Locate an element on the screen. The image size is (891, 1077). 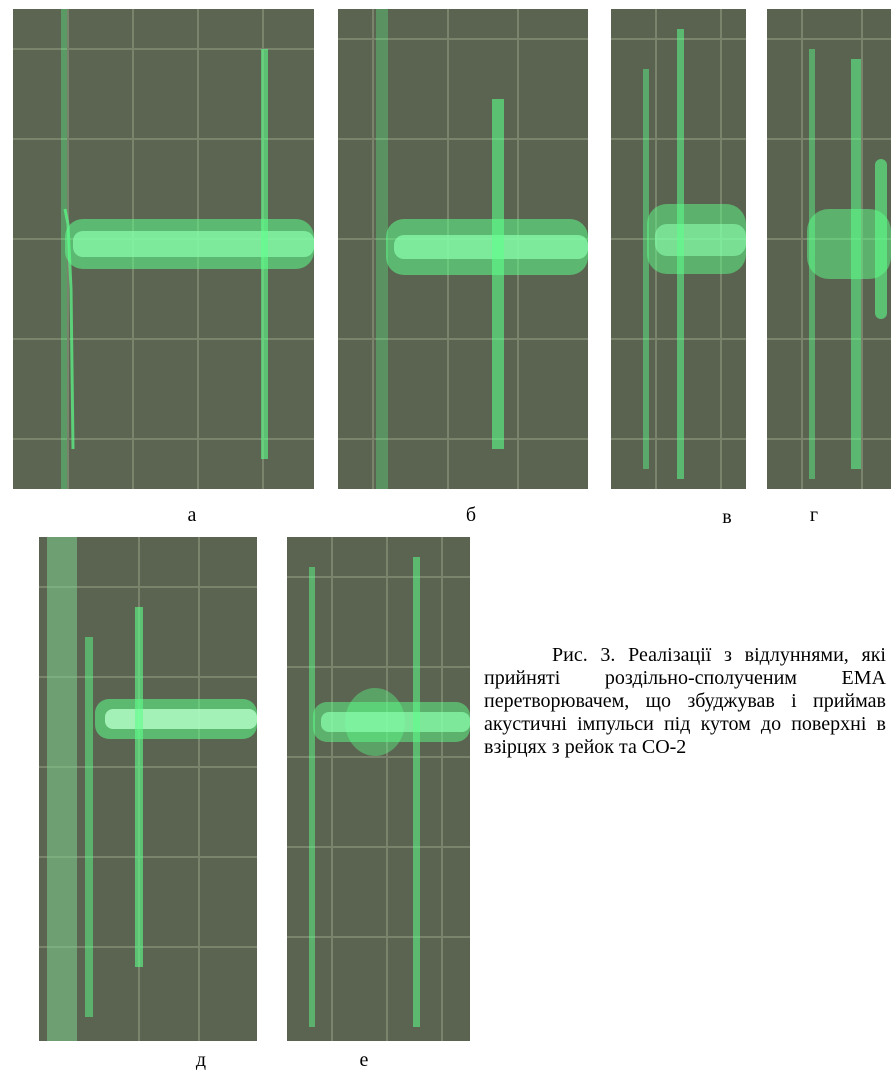
panel-label-b: б is located at coordinates (471, 515).